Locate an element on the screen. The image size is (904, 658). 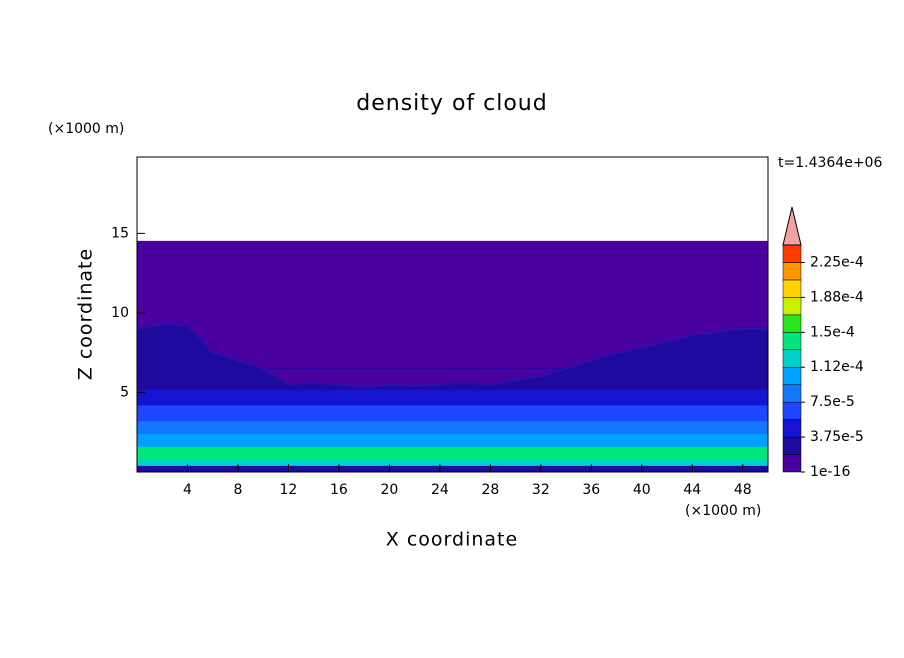
x-tick-label: 20 is located at coordinates (389, 490).